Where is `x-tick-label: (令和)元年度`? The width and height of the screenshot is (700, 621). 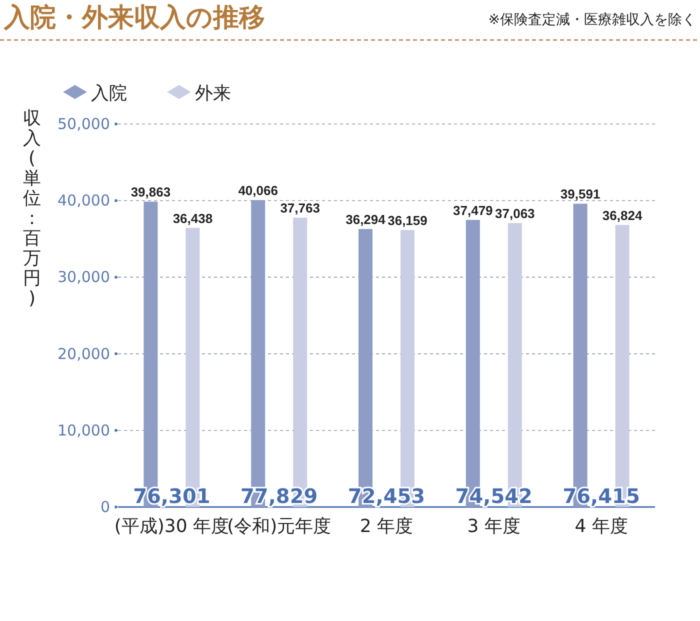 x-tick-label: (令和)元年度 is located at coordinates (279, 526).